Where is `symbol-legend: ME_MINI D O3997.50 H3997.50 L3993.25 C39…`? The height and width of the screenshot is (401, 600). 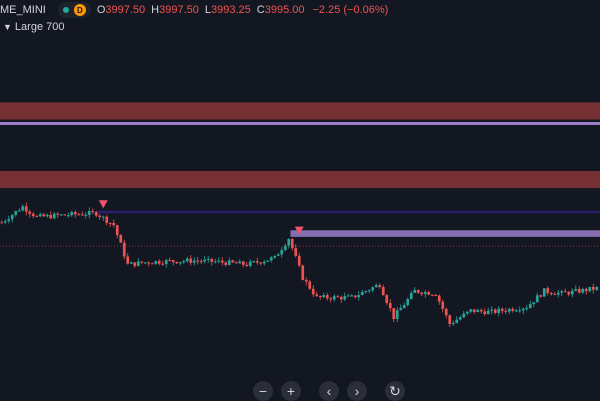 symbol-legend: ME_MINI D O3997.50 H3997.50 L3993.25 C39… is located at coordinates (194, 10).